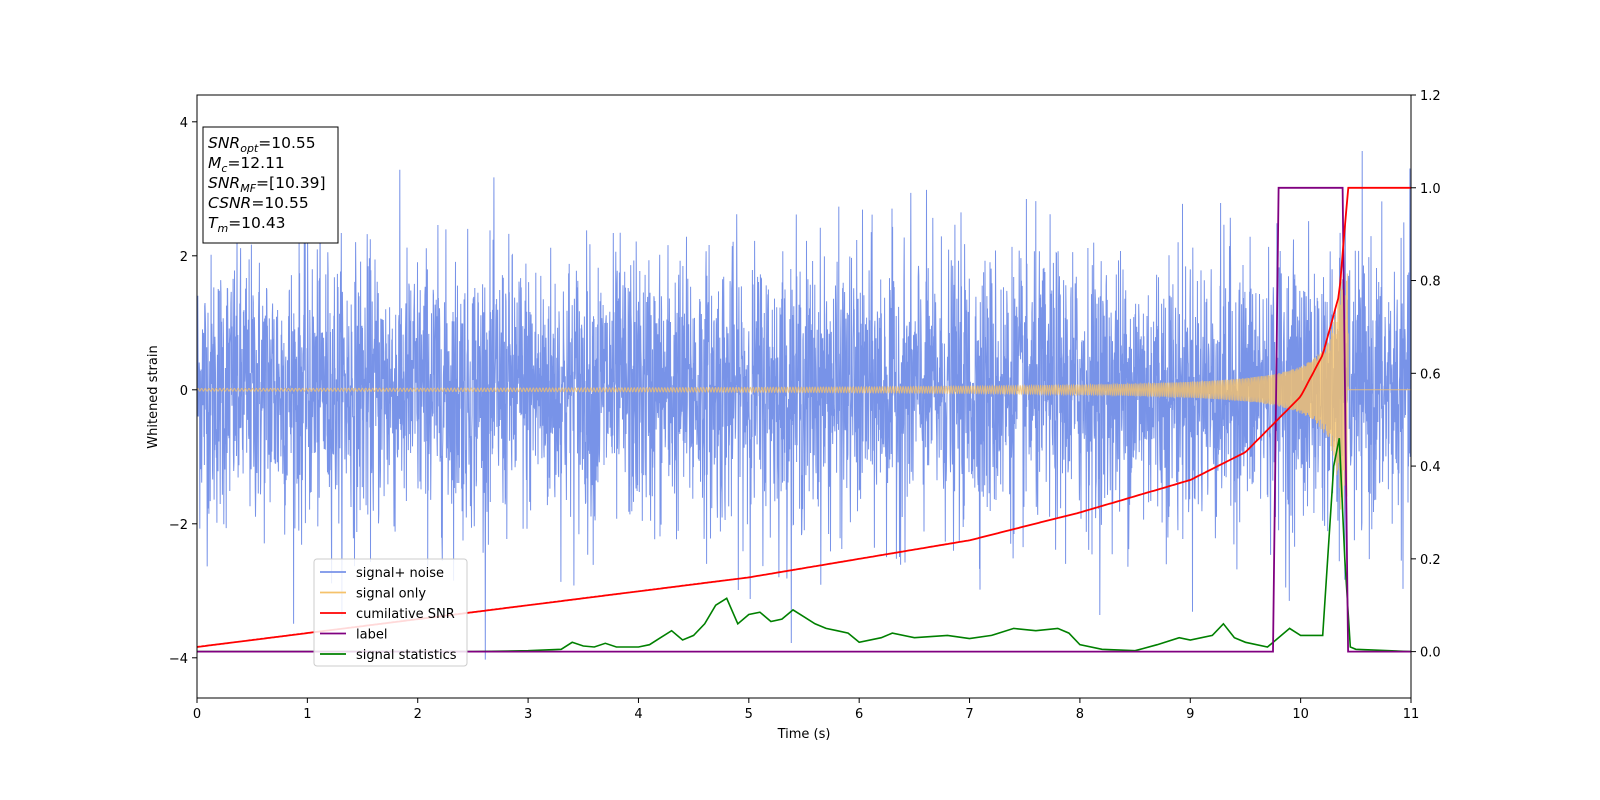 This screenshot has width=1600, height=800. I want to click on y-axis-right: 0.0 0.2 0.4 0.6 0.8 1.0 1.2, so click(1426, 375).